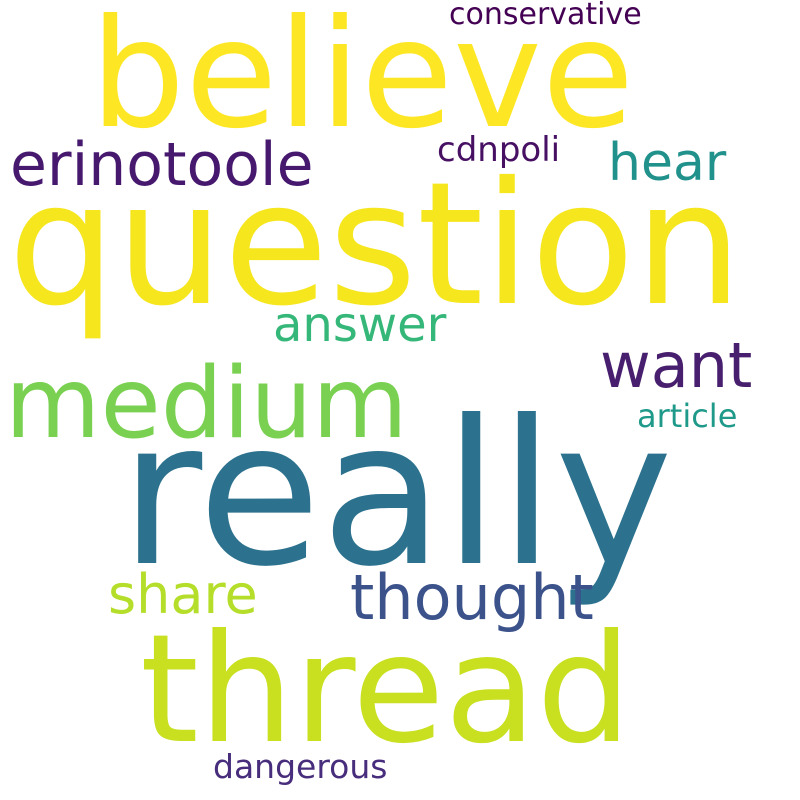 This screenshot has height=800, width=800. What do you see at coordinates (183, 594) in the screenshot?
I see `word-share: share` at bounding box center [183, 594].